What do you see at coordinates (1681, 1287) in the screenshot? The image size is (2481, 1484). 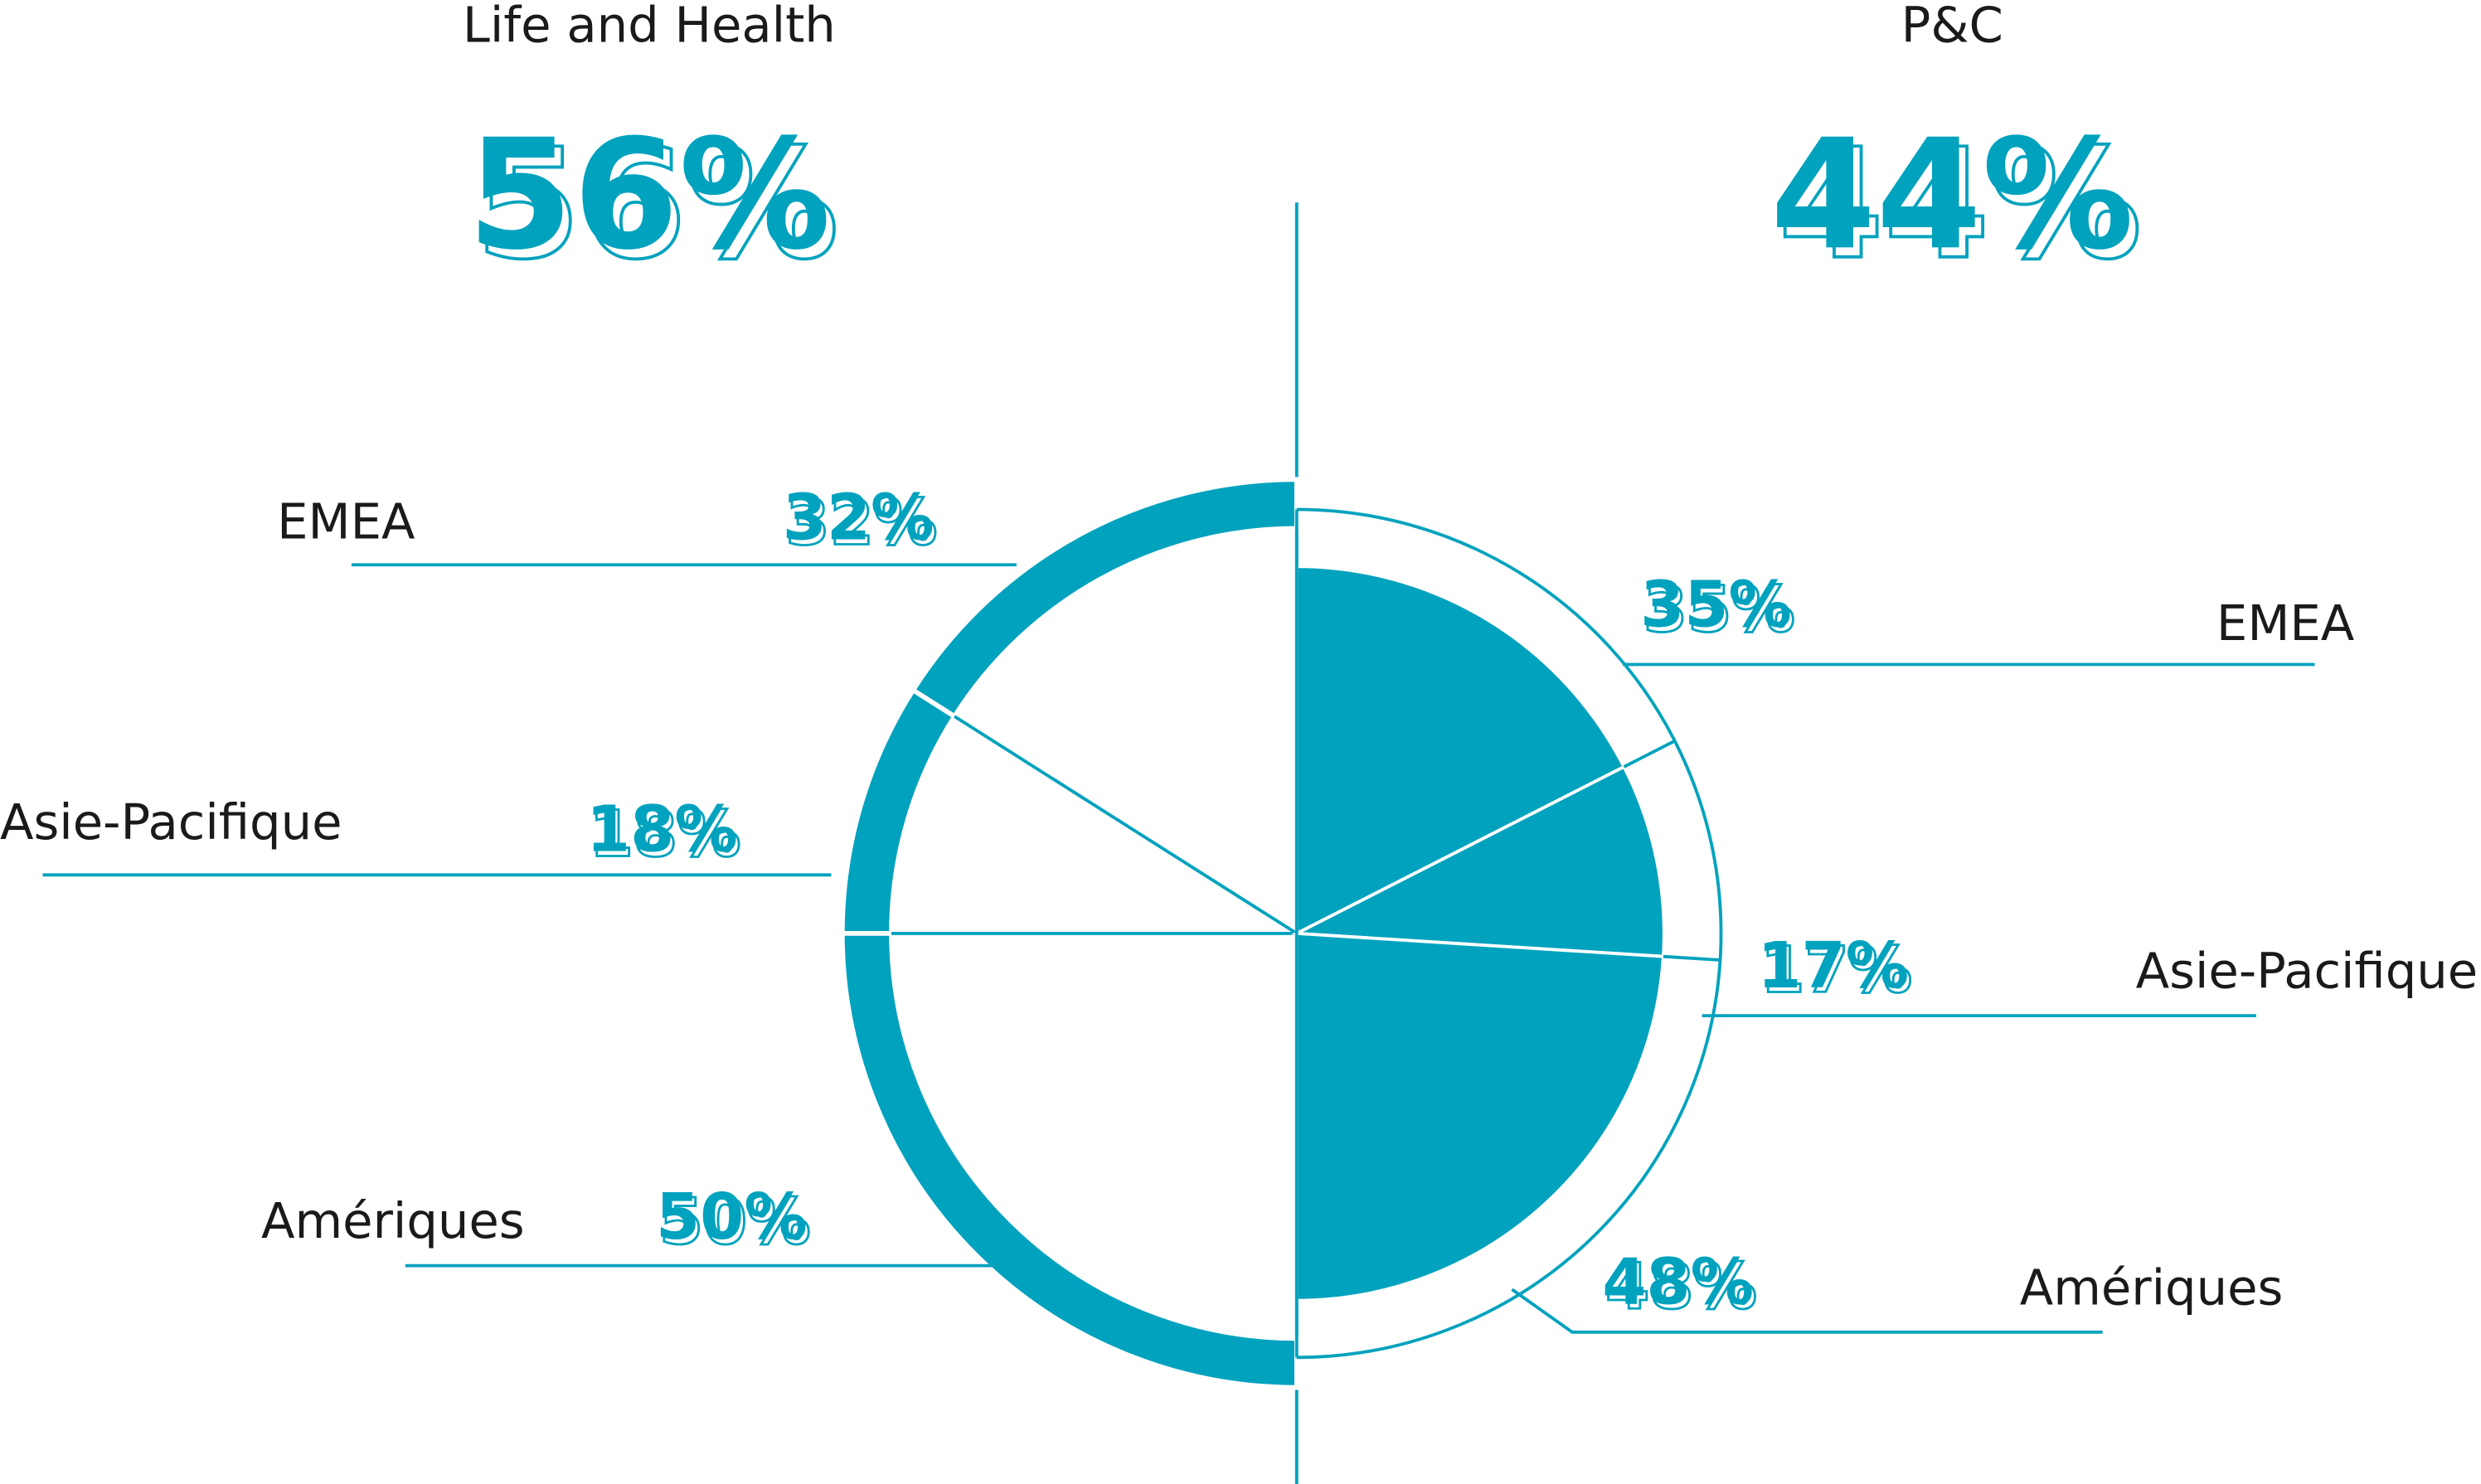 I see `value-label-outline: 48%` at bounding box center [1681, 1287].